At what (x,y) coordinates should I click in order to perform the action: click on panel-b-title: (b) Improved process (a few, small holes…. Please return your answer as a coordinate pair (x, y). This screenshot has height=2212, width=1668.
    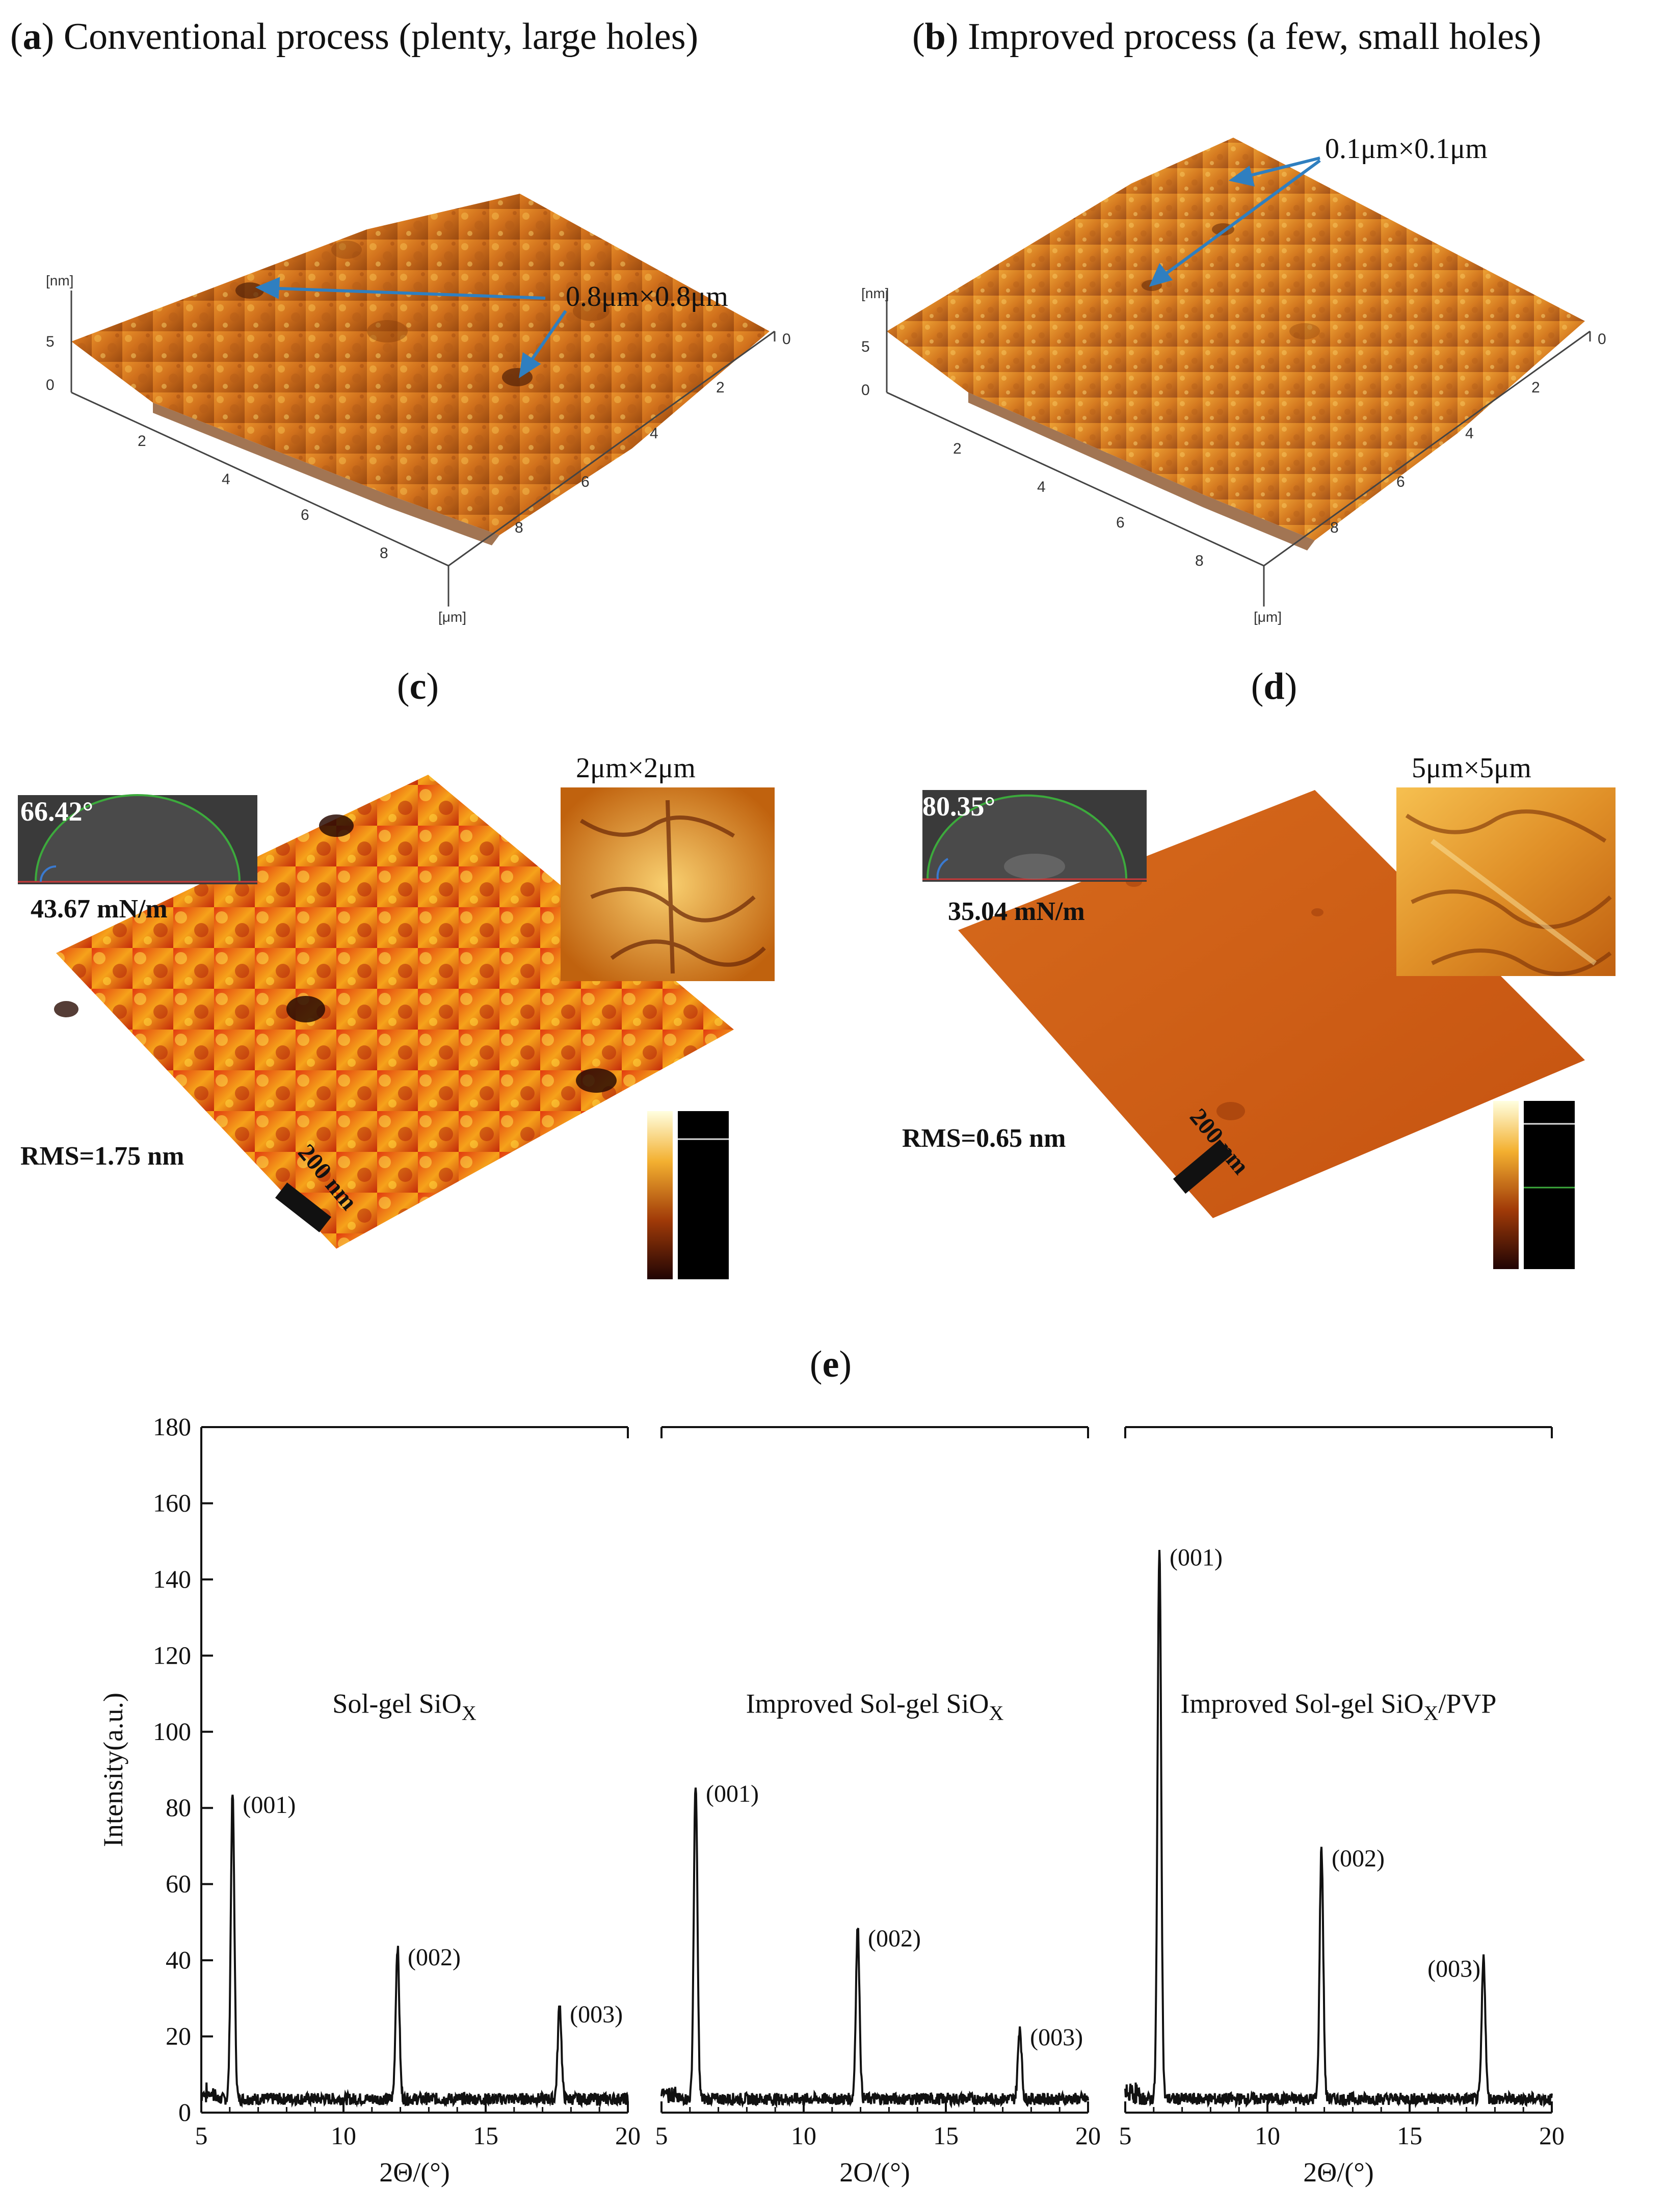
    Looking at the image, I should click on (1227, 37).